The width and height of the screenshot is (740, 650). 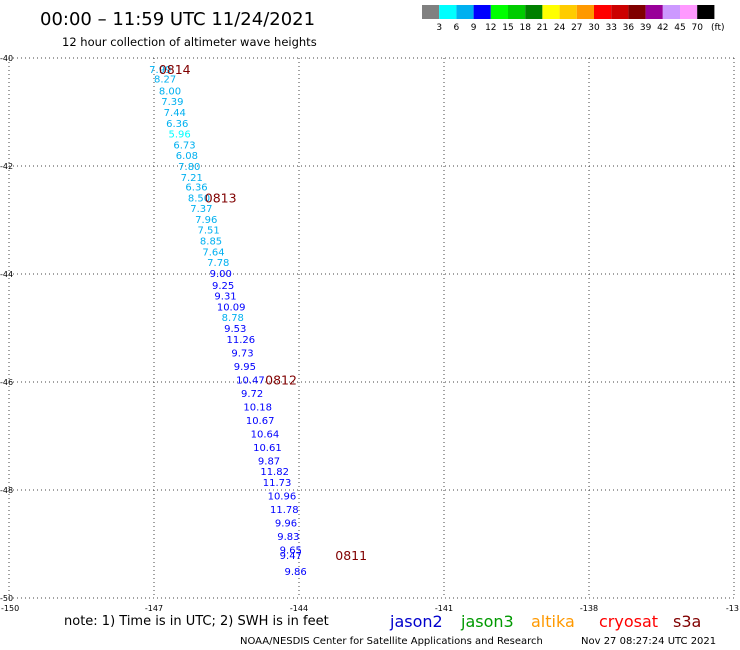 What do you see at coordinates (416, 621) in the screenshot?
I see `legend-jason2: jason2` at bounding box center [416, 621].